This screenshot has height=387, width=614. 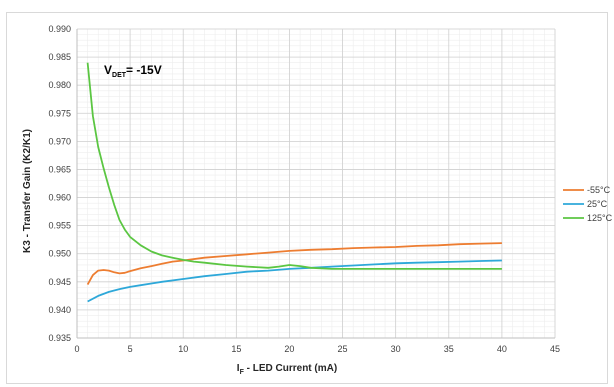 What do you see at coordinates (555, 349) in the screenshot?
I see `x-tick-label: 45` at bounding box center [555, 349].